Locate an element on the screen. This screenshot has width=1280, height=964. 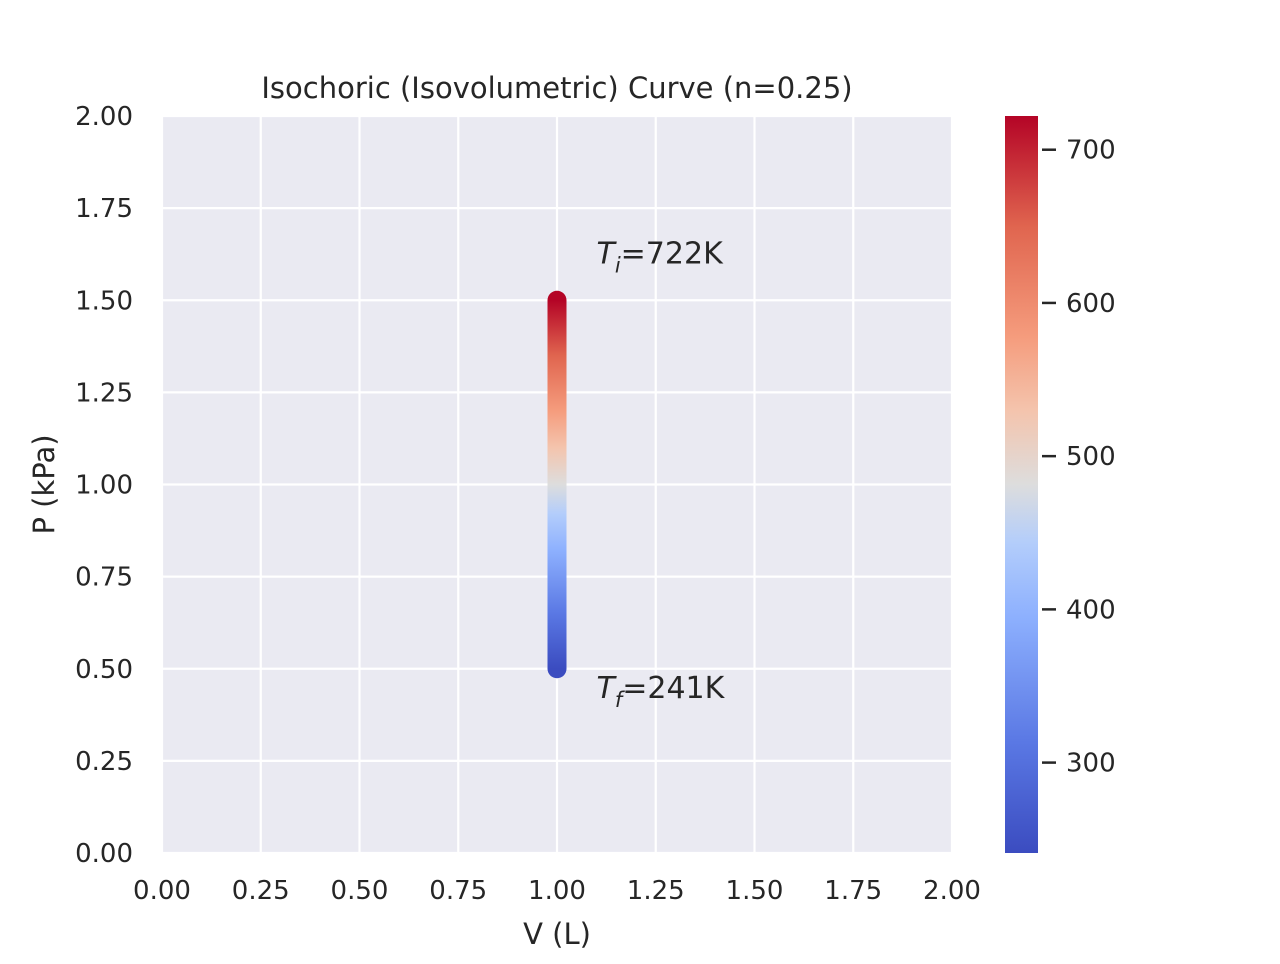
x-tick-label: 1.50 is located at coordinates (755, 891).